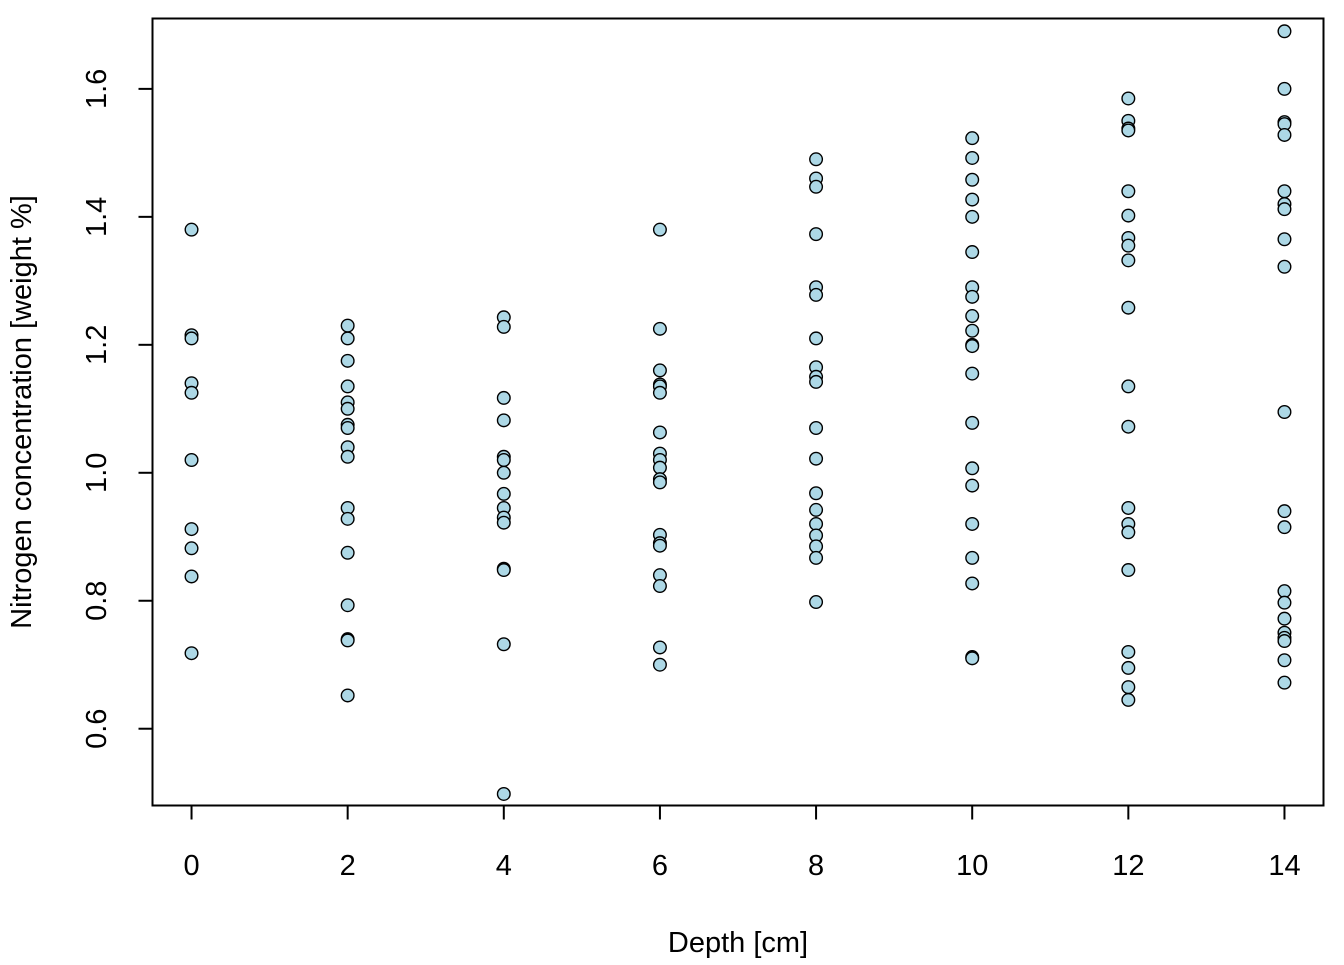 The height and width of the screenshot is (965, 1344). What do you see at coordinates (117, 409) in the screenshot?
I see `y-axis: 0.6 0.8 1.0 1.2 1.4 1.6` at bounding box center [117, 409].